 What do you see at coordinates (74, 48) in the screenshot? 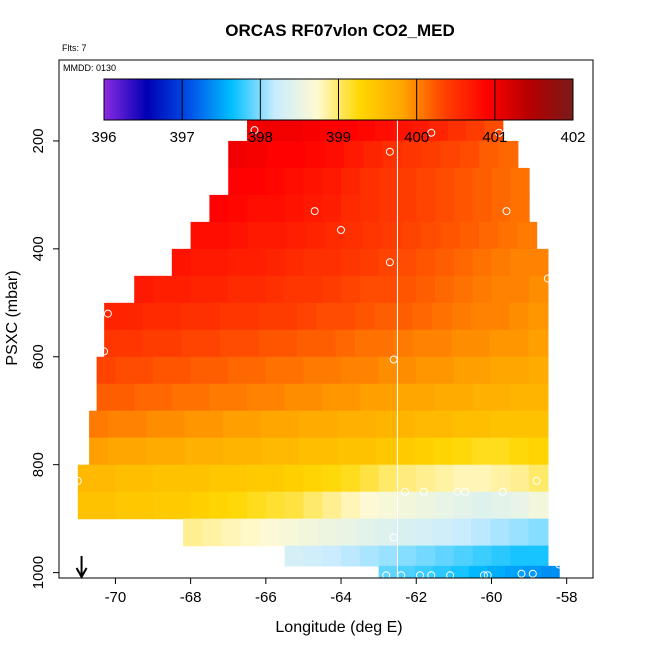
I see `flights-label: Flts: 7` at bounding box center [74, 48].